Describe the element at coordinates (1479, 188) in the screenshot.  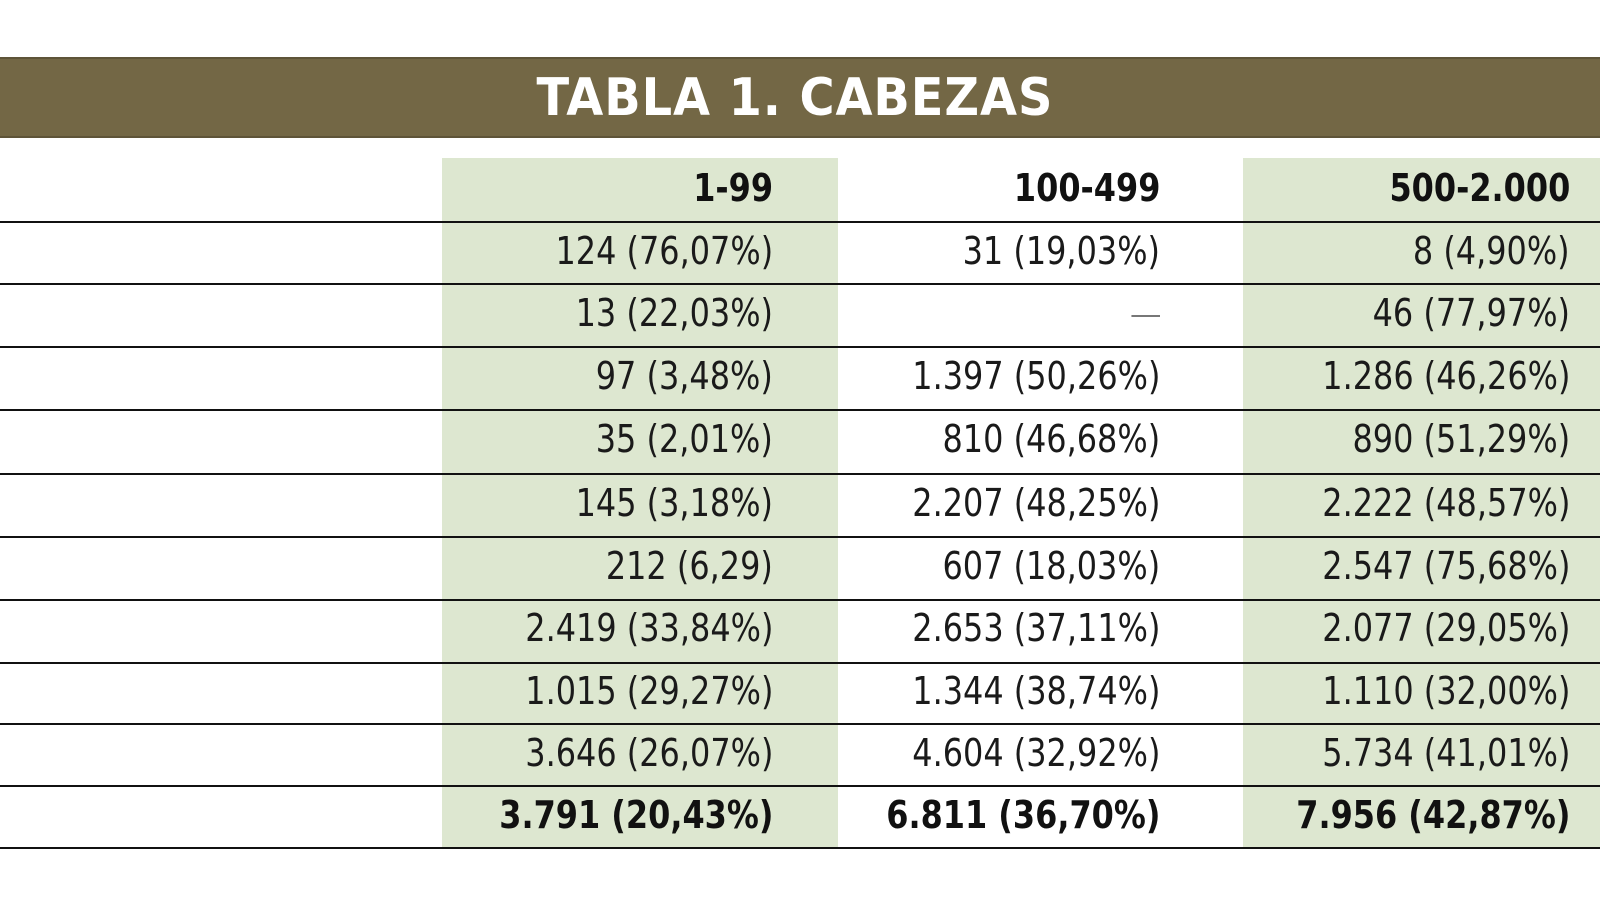
I see `header-500-2000: 500-2.000` at that location.